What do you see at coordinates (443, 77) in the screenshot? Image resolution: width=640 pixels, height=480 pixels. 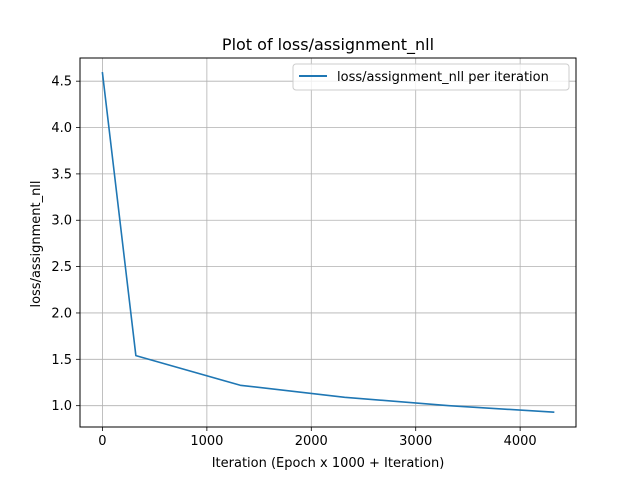 I see `legend-entry-label: loss/assignment_nll per iteration` at bounding box center [443, 77].